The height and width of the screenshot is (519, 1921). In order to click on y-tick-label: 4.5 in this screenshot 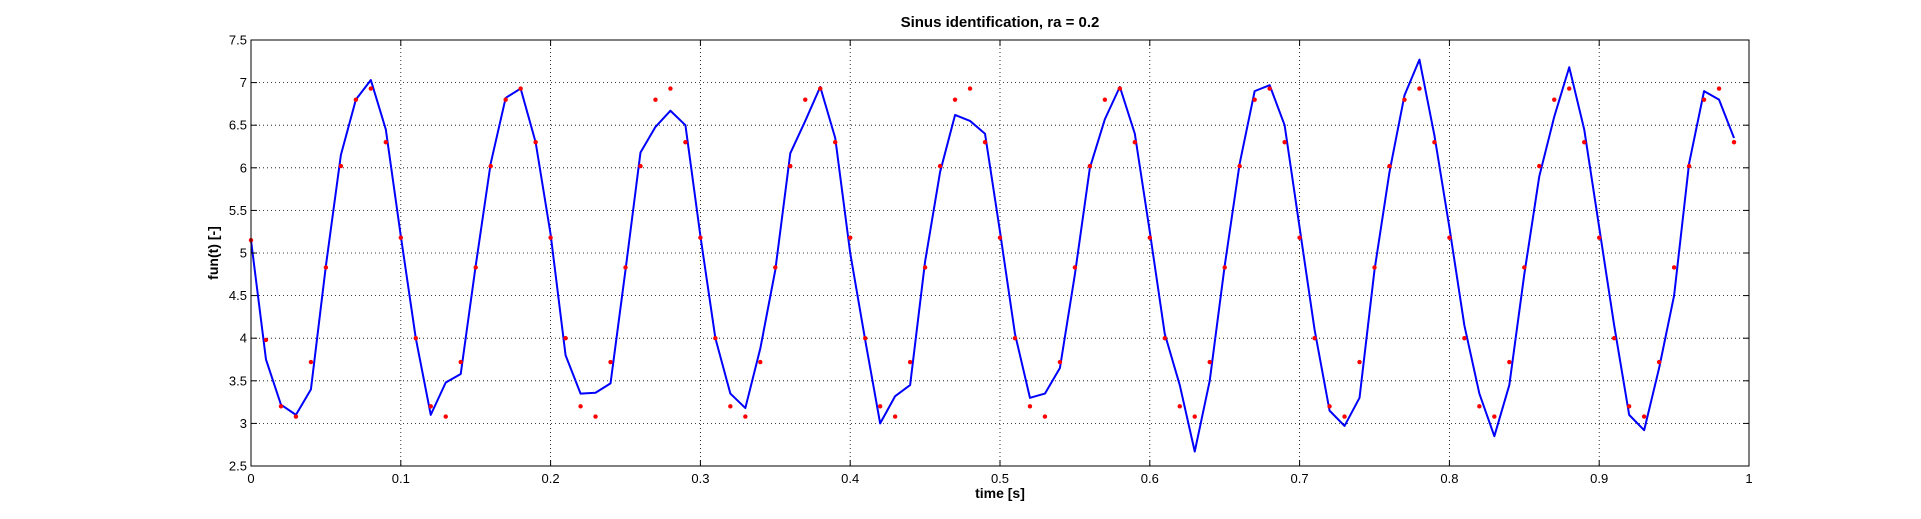, I will do `click(238, 295)`.